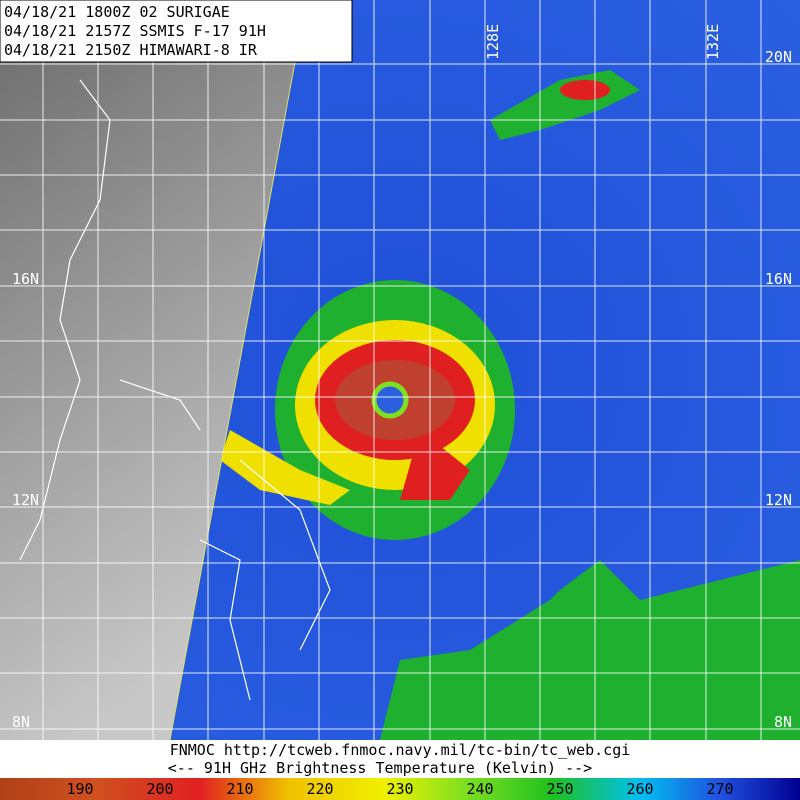  I want to click on colorbar, so click(400, 789).